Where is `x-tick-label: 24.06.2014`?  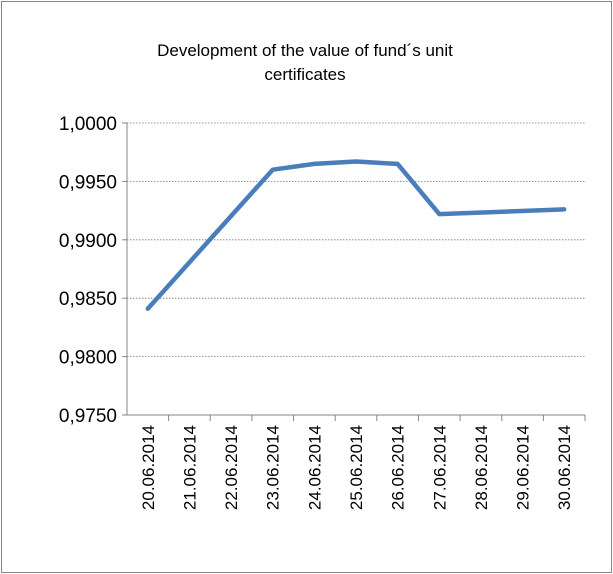
x-tick-label: 24.06.2014 is located at coordinates (314, 467).